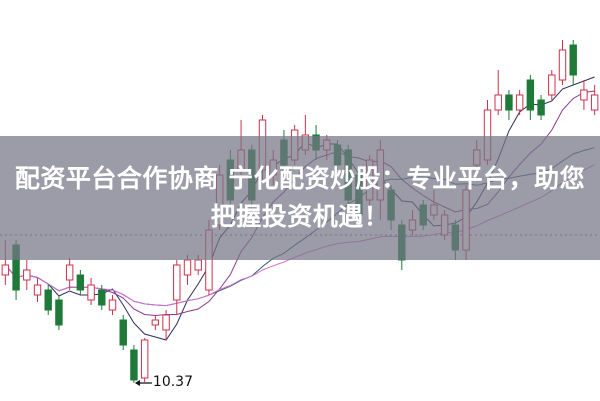 The image size is (600, 401). Describe the element at coordinates (300, 216) in the screenshot. I see `headline-line-2: 把握投资机遇！` at that location.